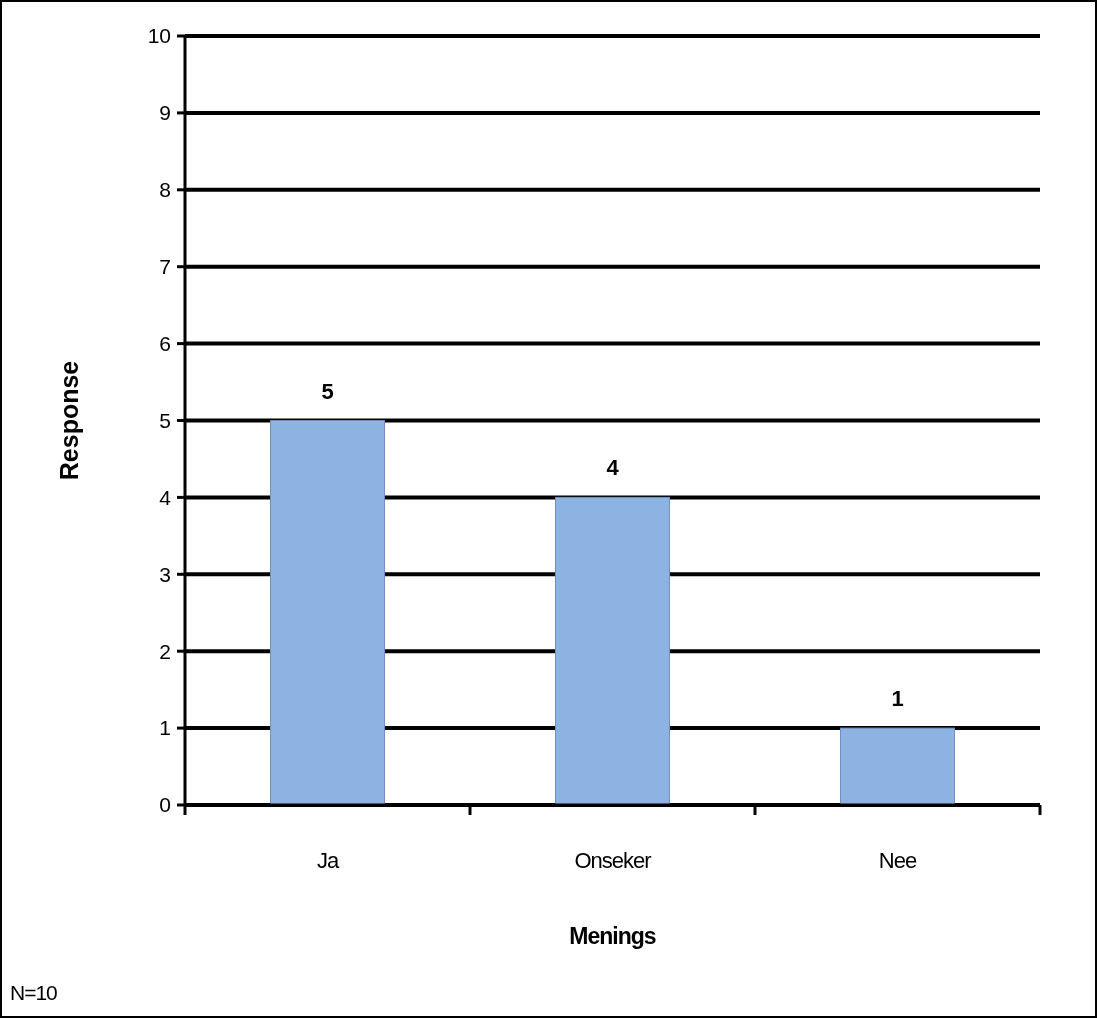 The image size is (1097, 1018). Describe the element at coordinates (897, 860) in the screenshot. I see `x-tick-label: Nee` at that location.